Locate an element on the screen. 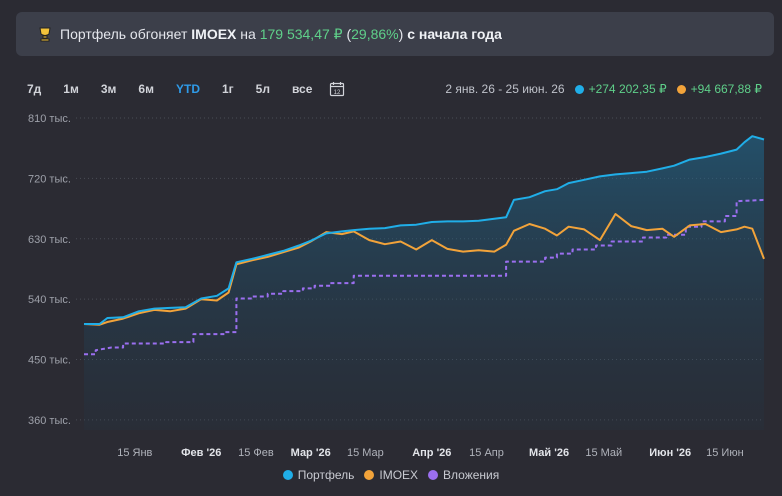 The width and height of the screenshot is (782, 496). legend-item-portfolio: Портфель is located at coordinates (318, 475).